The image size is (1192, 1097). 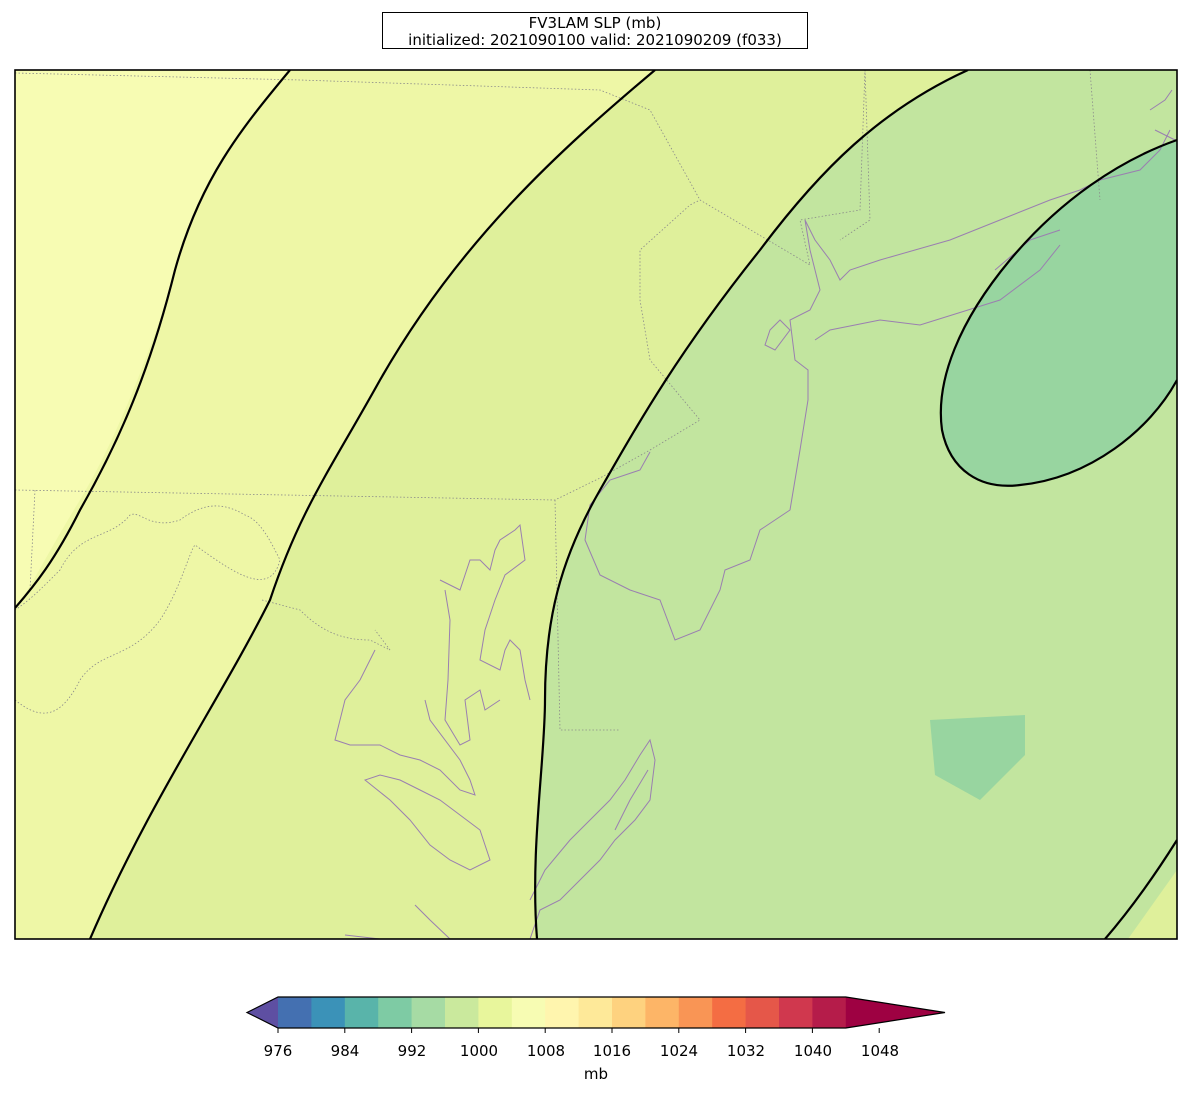 What do you see at coordinates (595, 23) in the screenshot?
I see `title-line-1: FV3LAM SLP (mb)` at bounding box center [595, 23].